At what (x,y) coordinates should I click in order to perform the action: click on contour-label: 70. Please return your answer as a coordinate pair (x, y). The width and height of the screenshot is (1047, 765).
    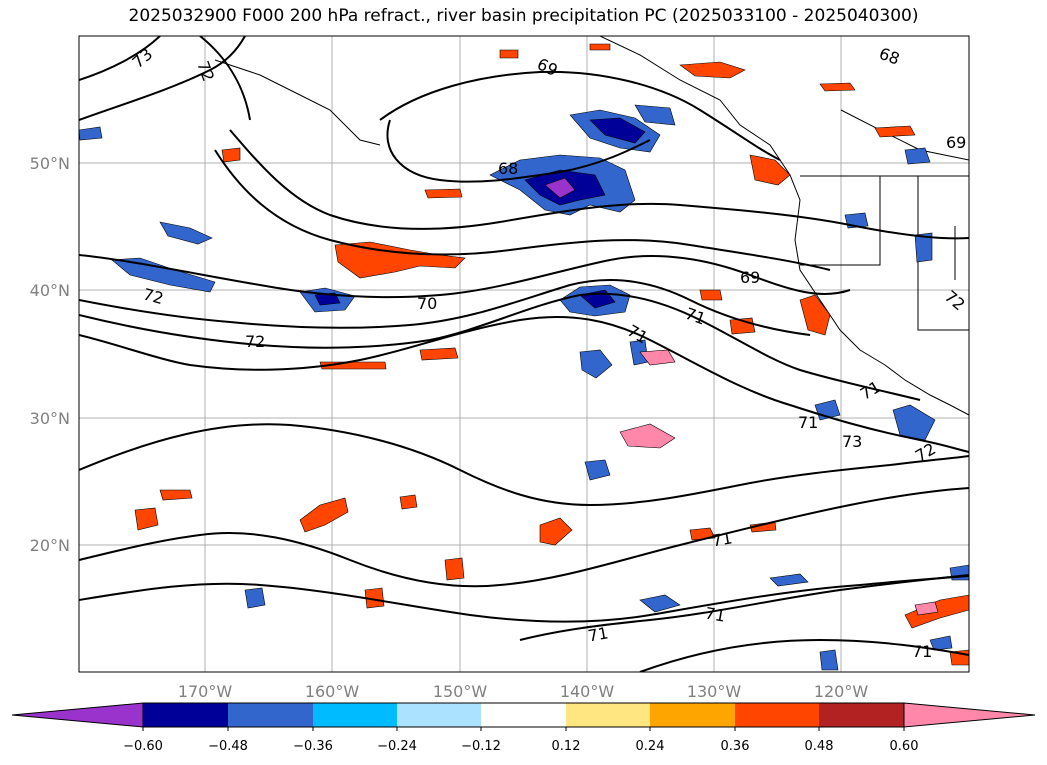
    Looking at the image, I should click on (427, 303).